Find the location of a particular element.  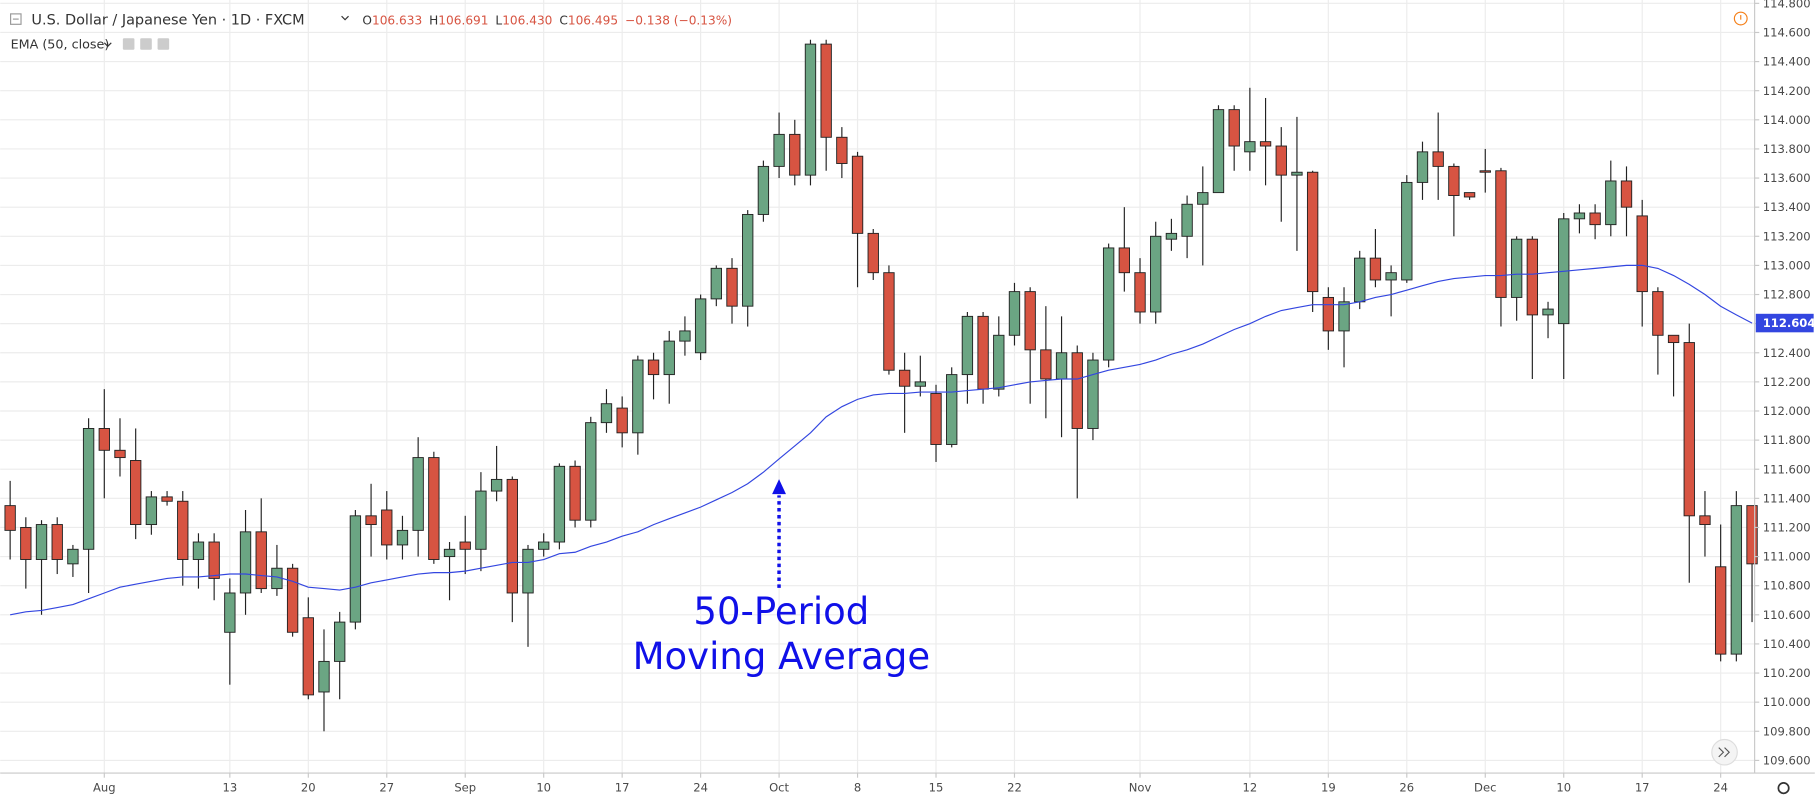

x-tick-label: 19 is located at coordinates (1328, 788).